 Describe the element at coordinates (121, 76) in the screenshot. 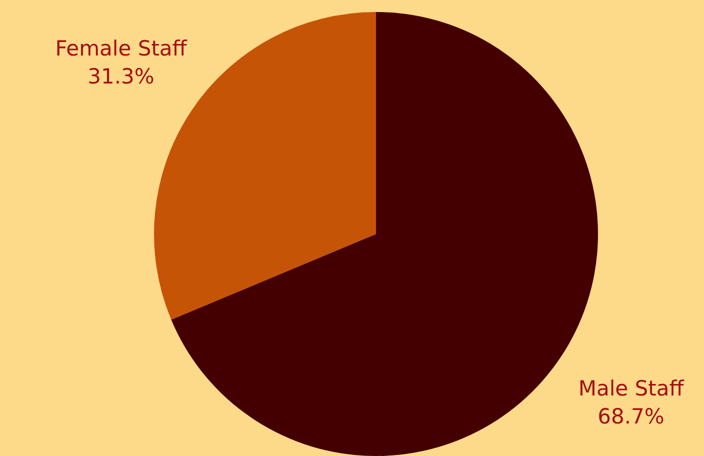

I see `data-label: 31.3%` at that location.